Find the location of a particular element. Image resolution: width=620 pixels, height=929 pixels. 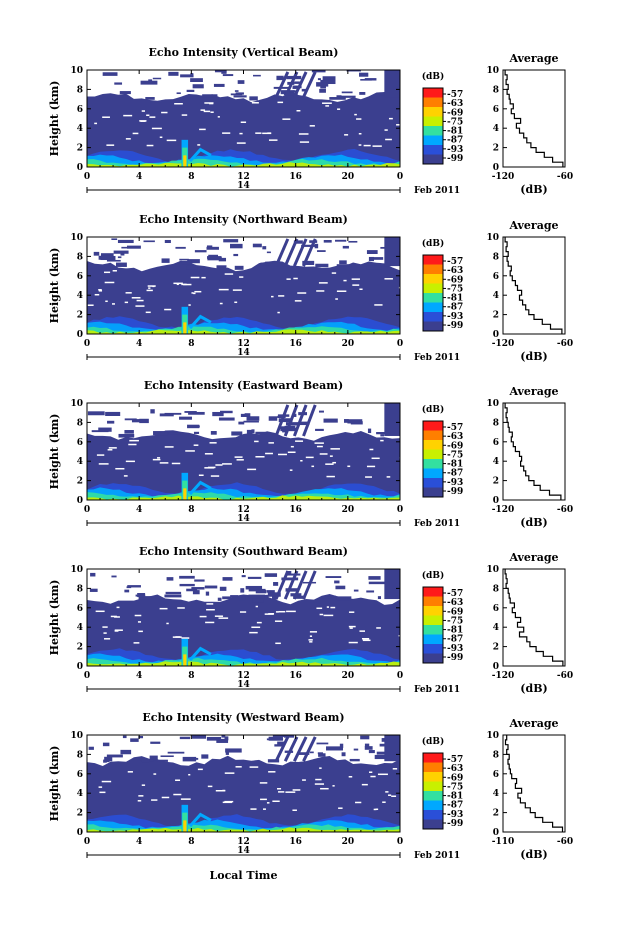

upper-echo-block is located at coordinates (392, 584).